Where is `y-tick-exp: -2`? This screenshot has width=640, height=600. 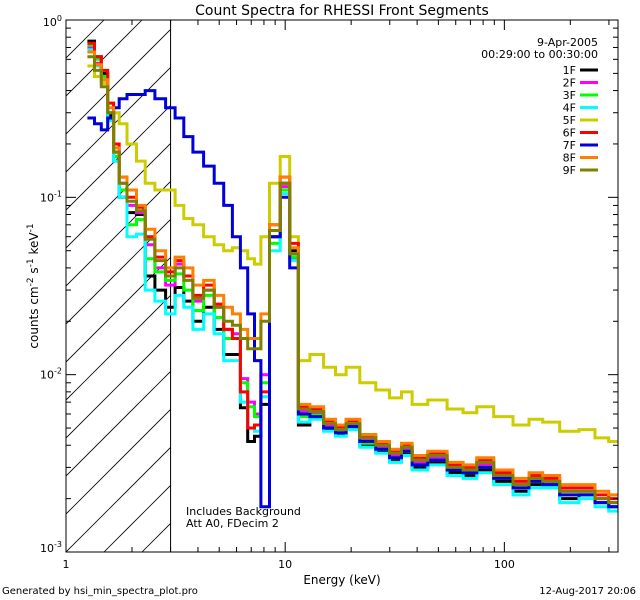
y-tick-exp: -2 is located at coordinates (58, 371).